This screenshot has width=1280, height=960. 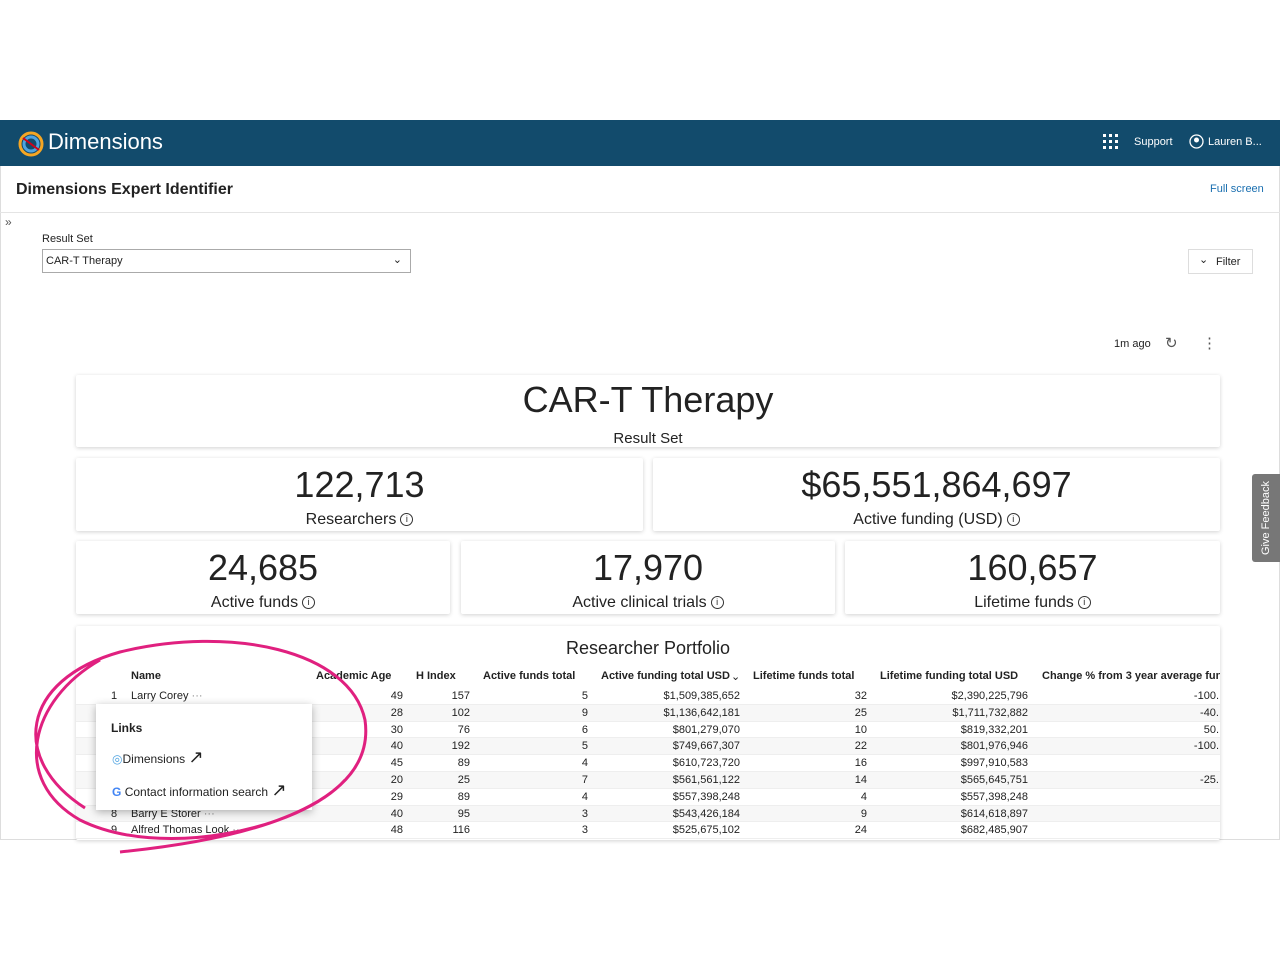 I want to click on table-cell: 50., so click(x=1211, y=729).